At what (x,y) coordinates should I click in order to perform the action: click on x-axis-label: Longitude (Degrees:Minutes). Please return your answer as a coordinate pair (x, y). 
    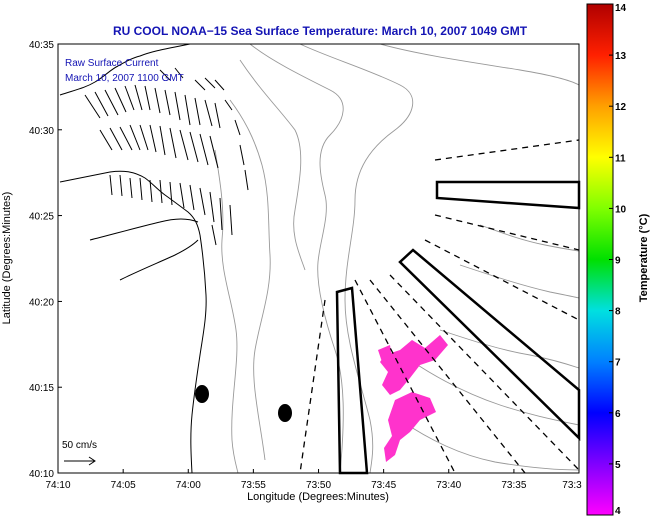
    Looking at the image, I should click on (318, 497).